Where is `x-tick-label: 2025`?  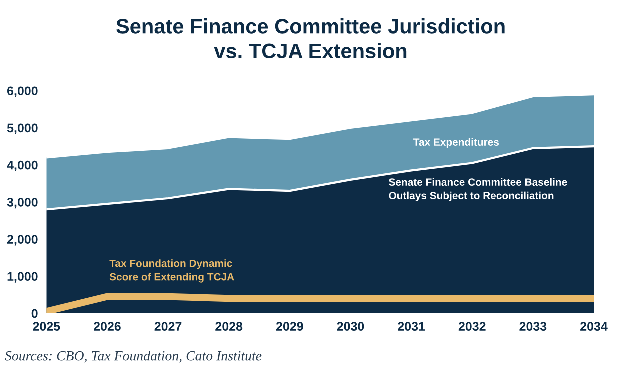 x-tick-label: 2025 is located at coordinates (46, 327).